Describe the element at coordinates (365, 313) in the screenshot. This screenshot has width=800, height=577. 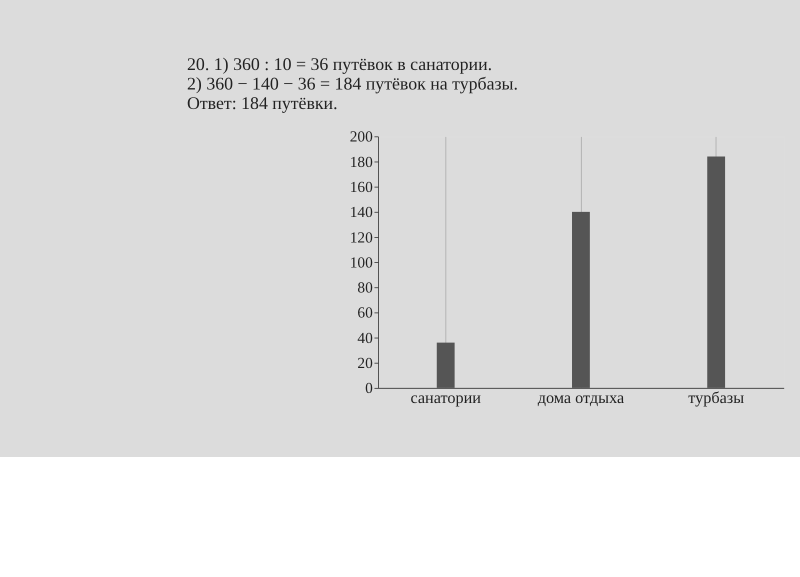
I see `y-tick-label: 60` at that location.